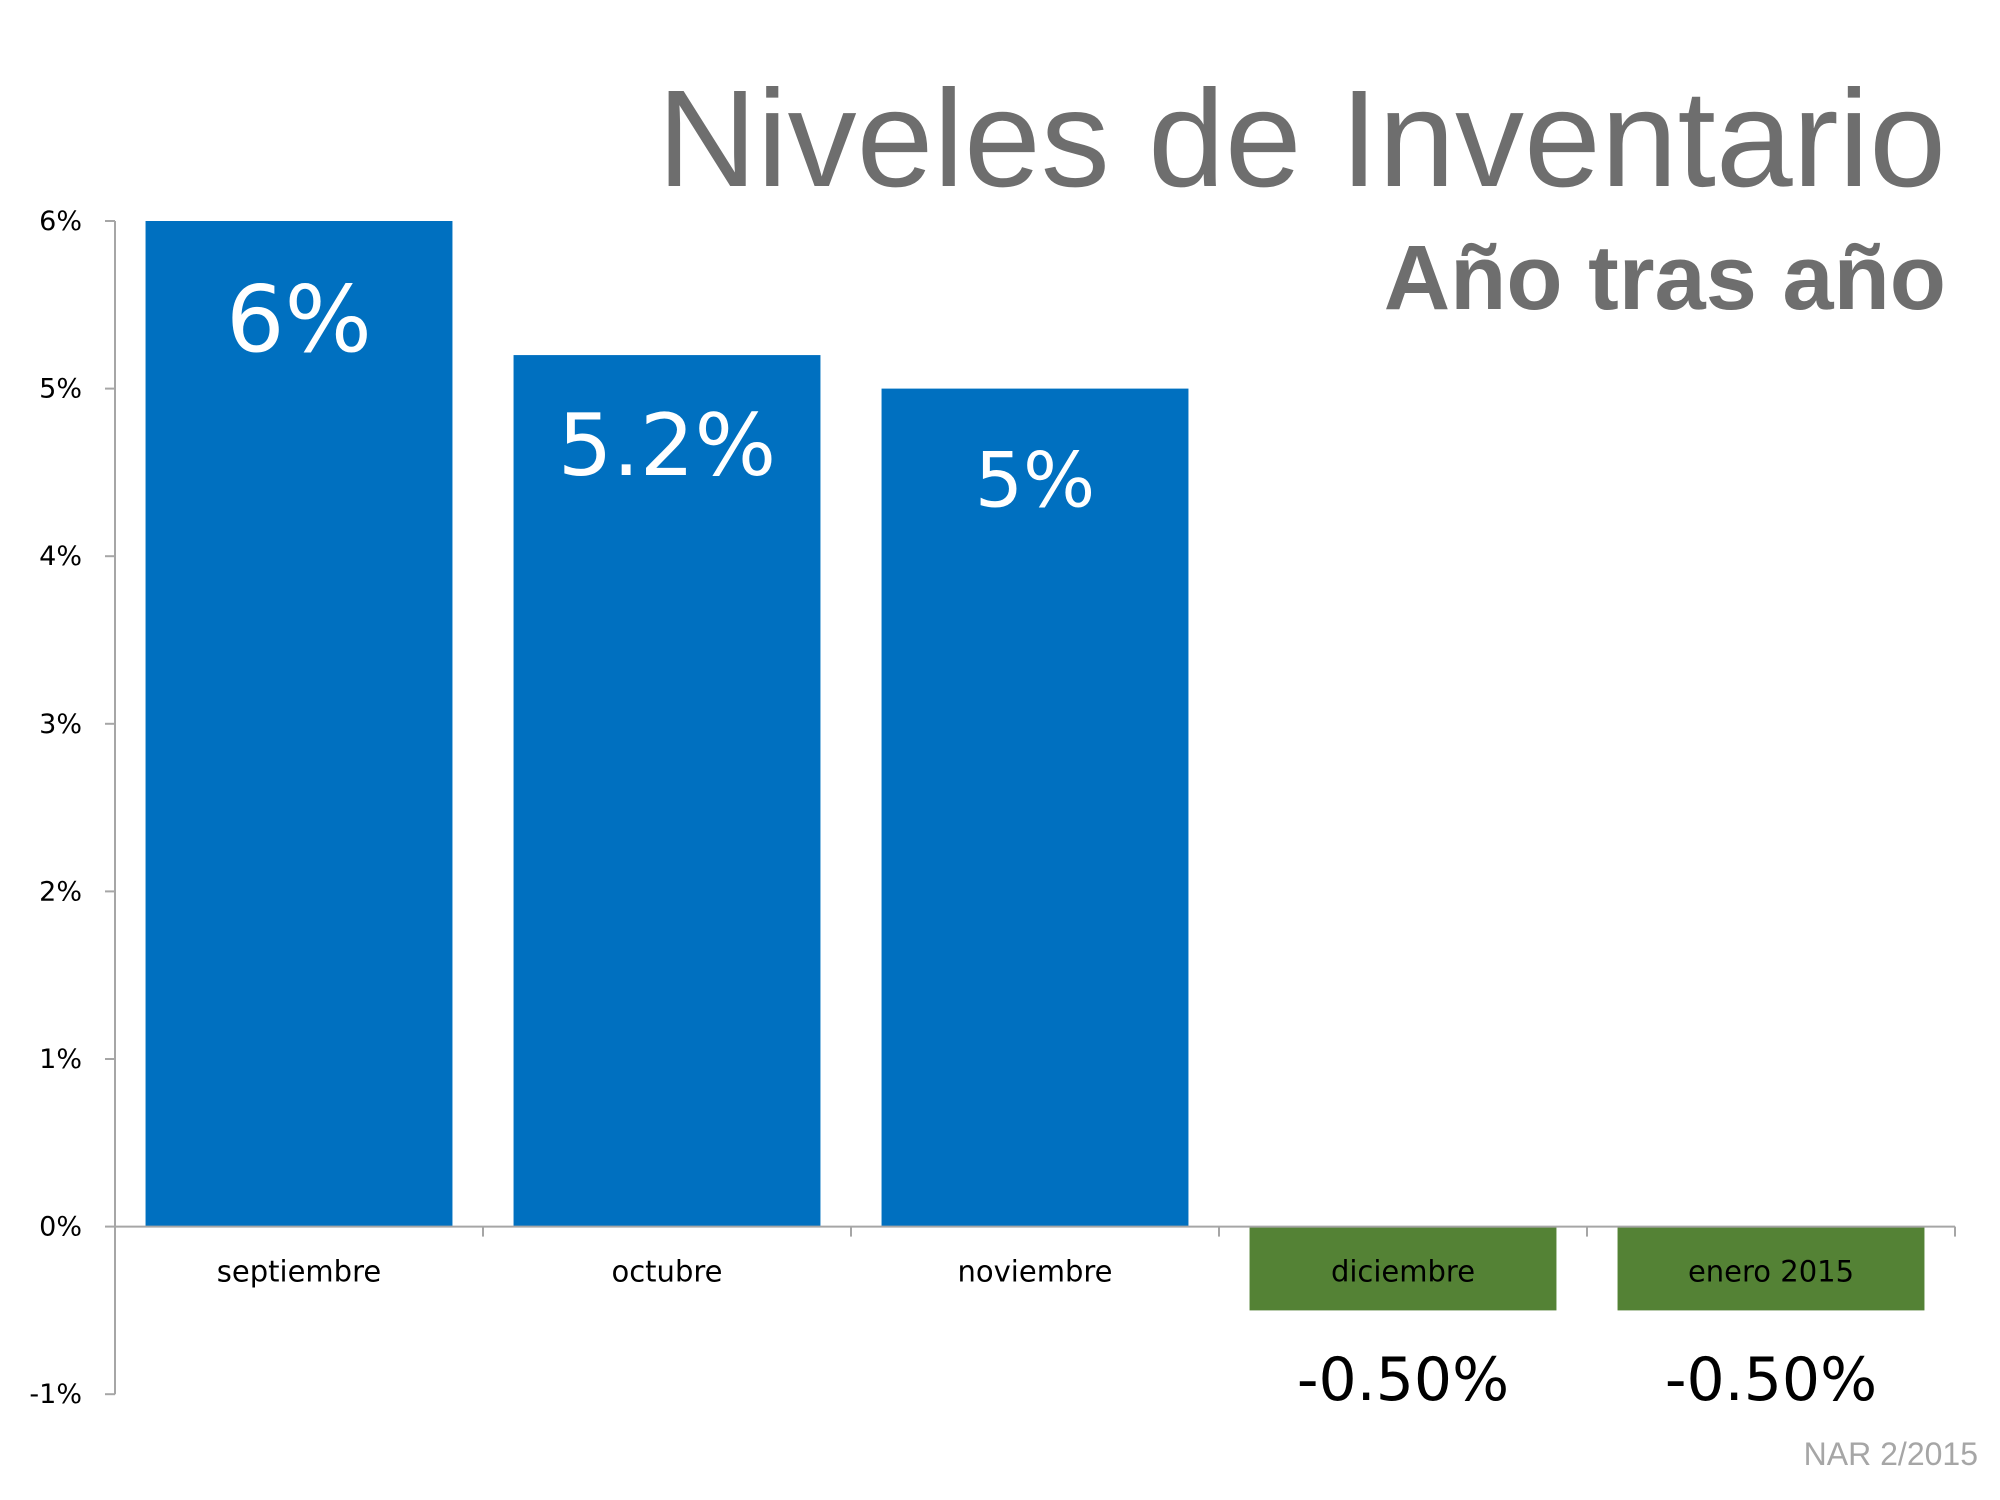 Image resolution: width=2000 pixels, height=1500 pixels. Describe the element at coordinates (60, 1227) in the screenshot. I see `y-tick-label: 0%` at that location.